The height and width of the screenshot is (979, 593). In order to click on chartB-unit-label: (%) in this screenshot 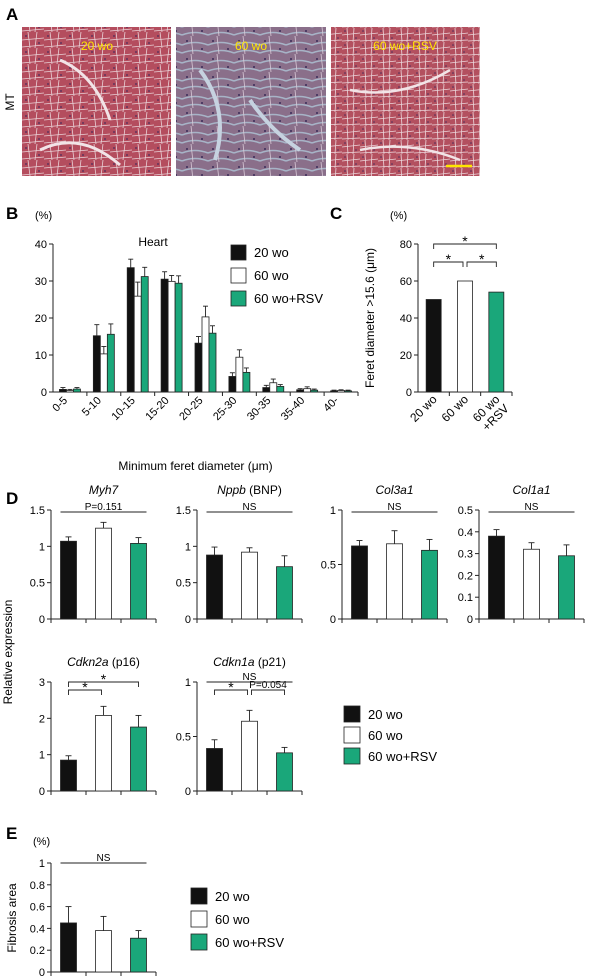, I will do `click(43, 216)`.